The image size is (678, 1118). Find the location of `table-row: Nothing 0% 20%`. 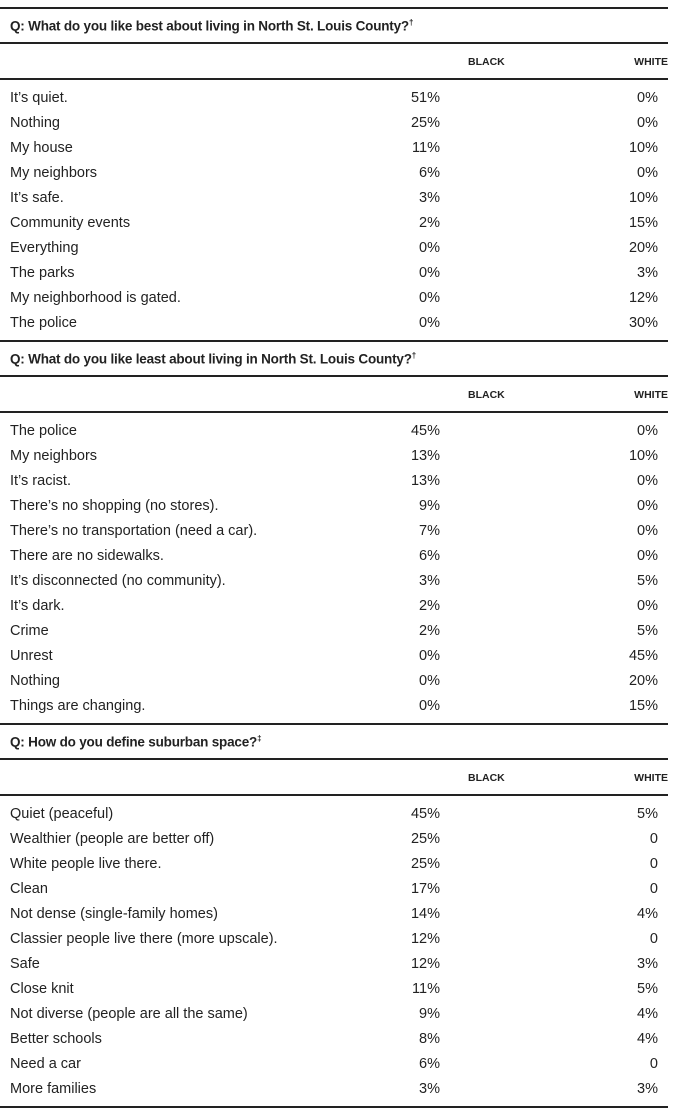

table-row: Nothing 0% 20% is located at coordinates (334, 681).